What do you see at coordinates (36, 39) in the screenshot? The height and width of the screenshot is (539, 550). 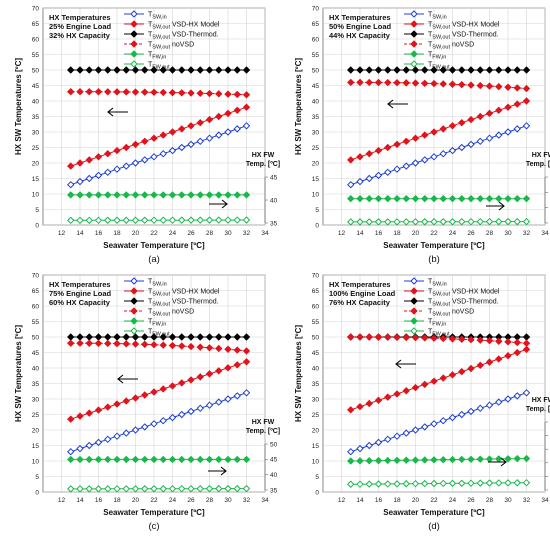 I see `y-tick-label: 60` at bounding box center [36, 39].